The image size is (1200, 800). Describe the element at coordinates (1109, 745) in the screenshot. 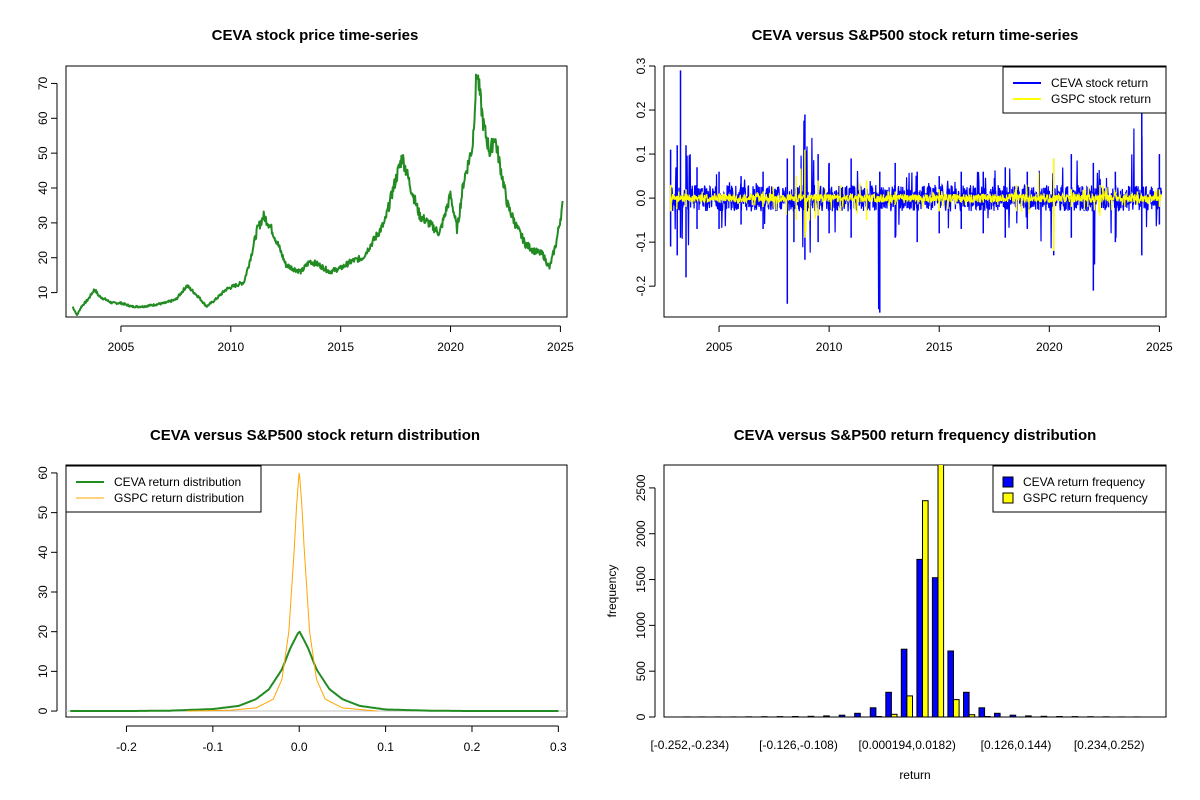

I see `x-tick-label: [0.234,0.252)` at that location.